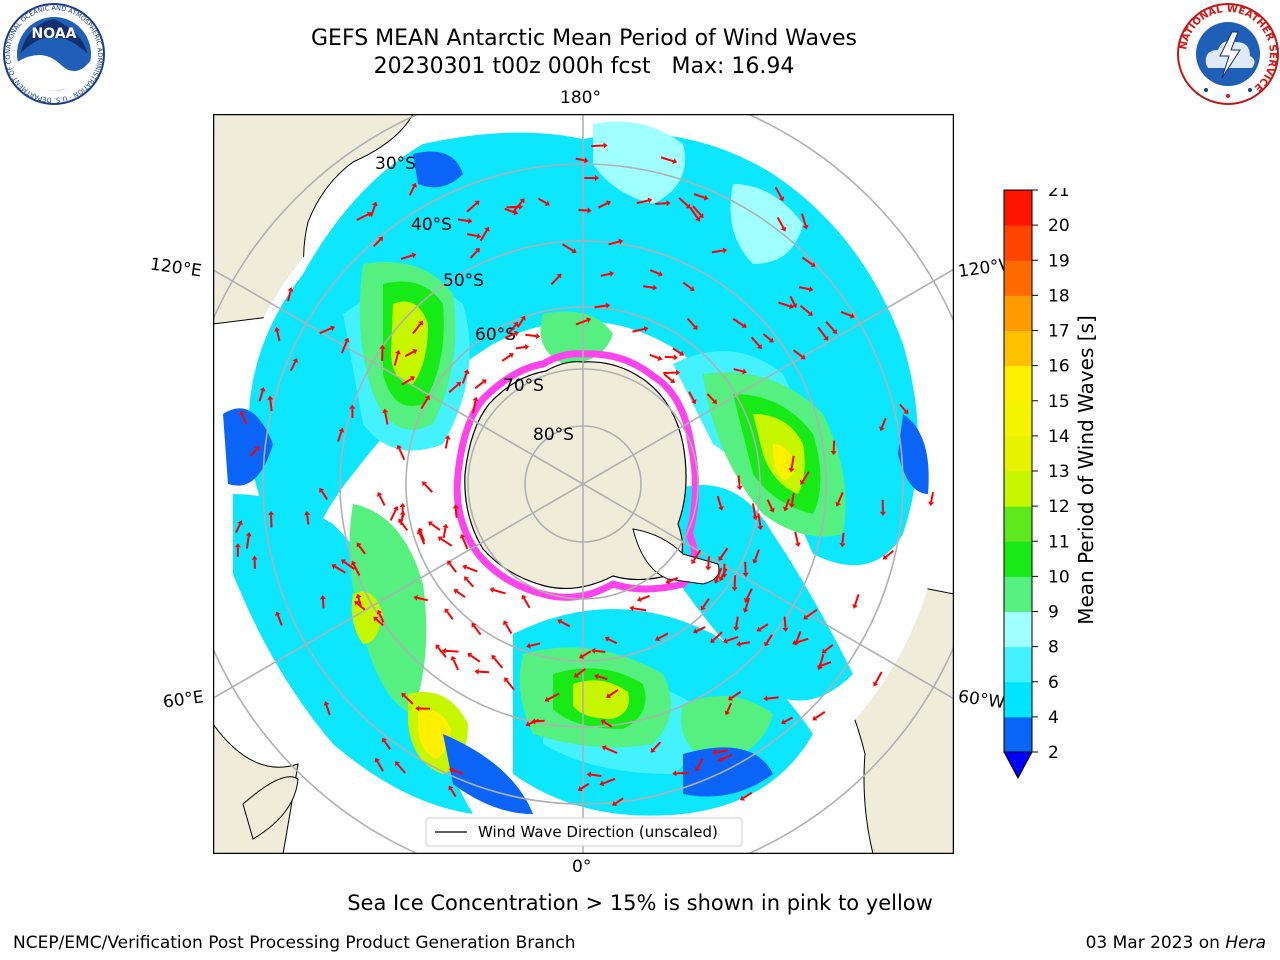 Image resolution: width=1280 pixels, height=960 pixels. Describe the element at coordinates (183, 700) in the screenshot. I see `lon-label-60e: 60°E` at that location.